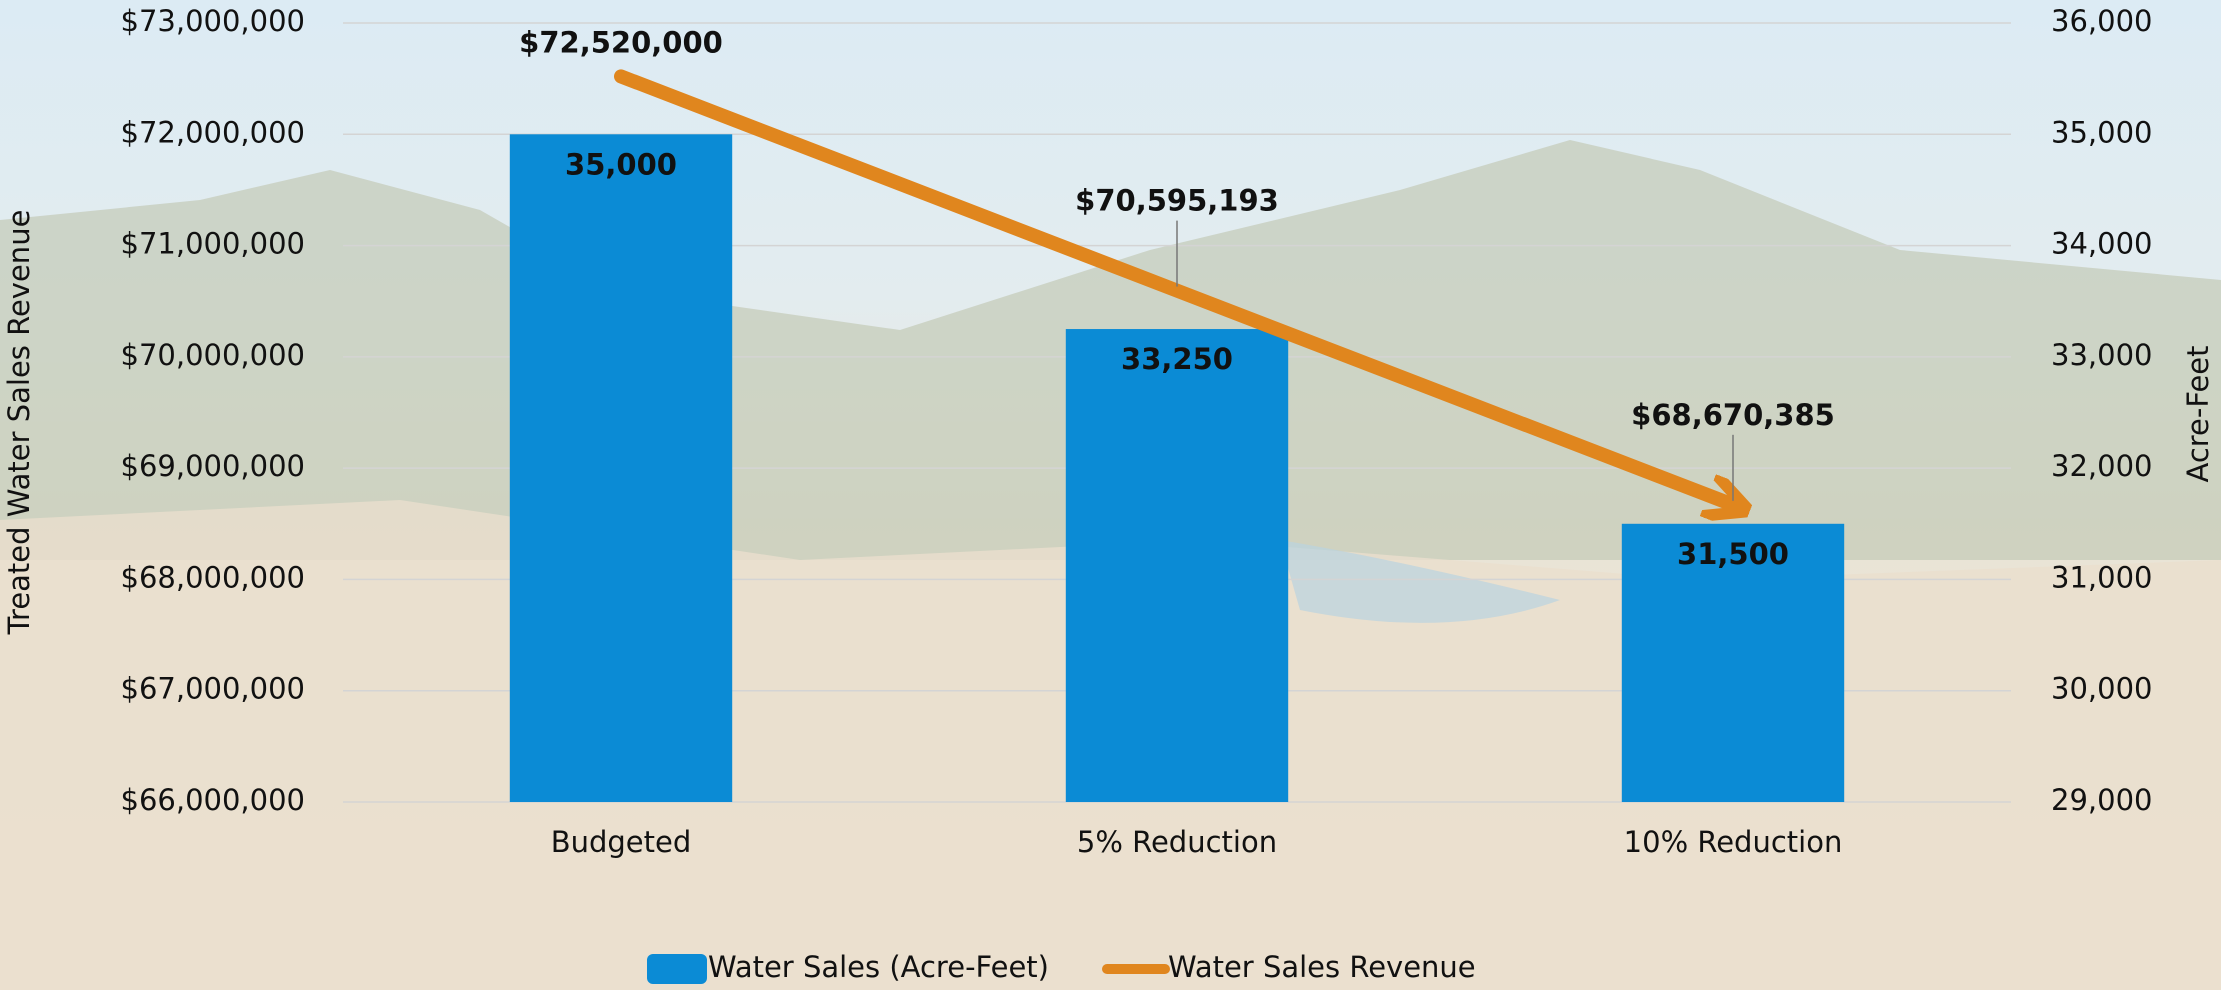 This screenshot has height=990, width=2221. Describe the element at coordinates (213, 577) in the screenshot. I see `y-tick-label: $68,000,000` at that location.